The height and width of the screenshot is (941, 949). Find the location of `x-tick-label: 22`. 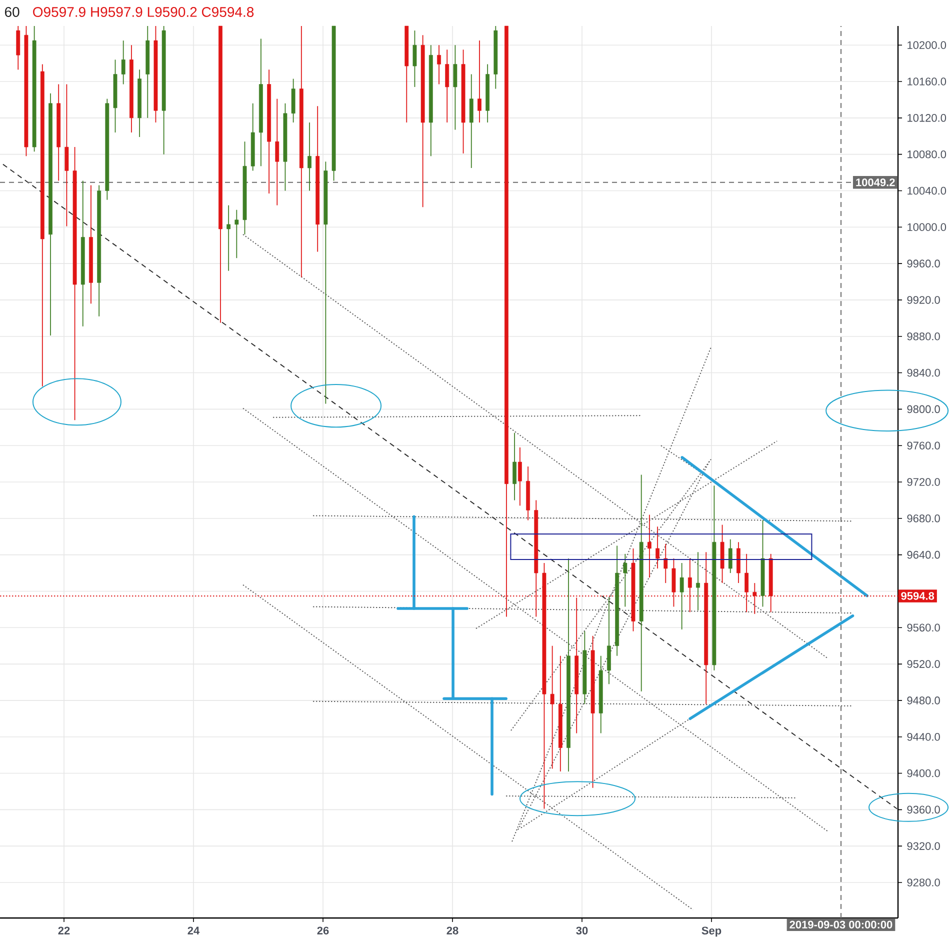

x-tick-label: 22 is located at coordinates (64, 930).